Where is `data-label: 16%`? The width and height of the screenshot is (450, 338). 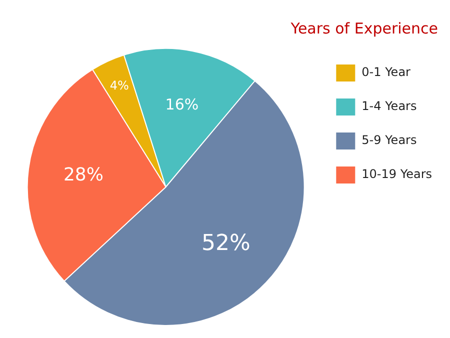 data-label: 16% is located at coordinates (182, 104).